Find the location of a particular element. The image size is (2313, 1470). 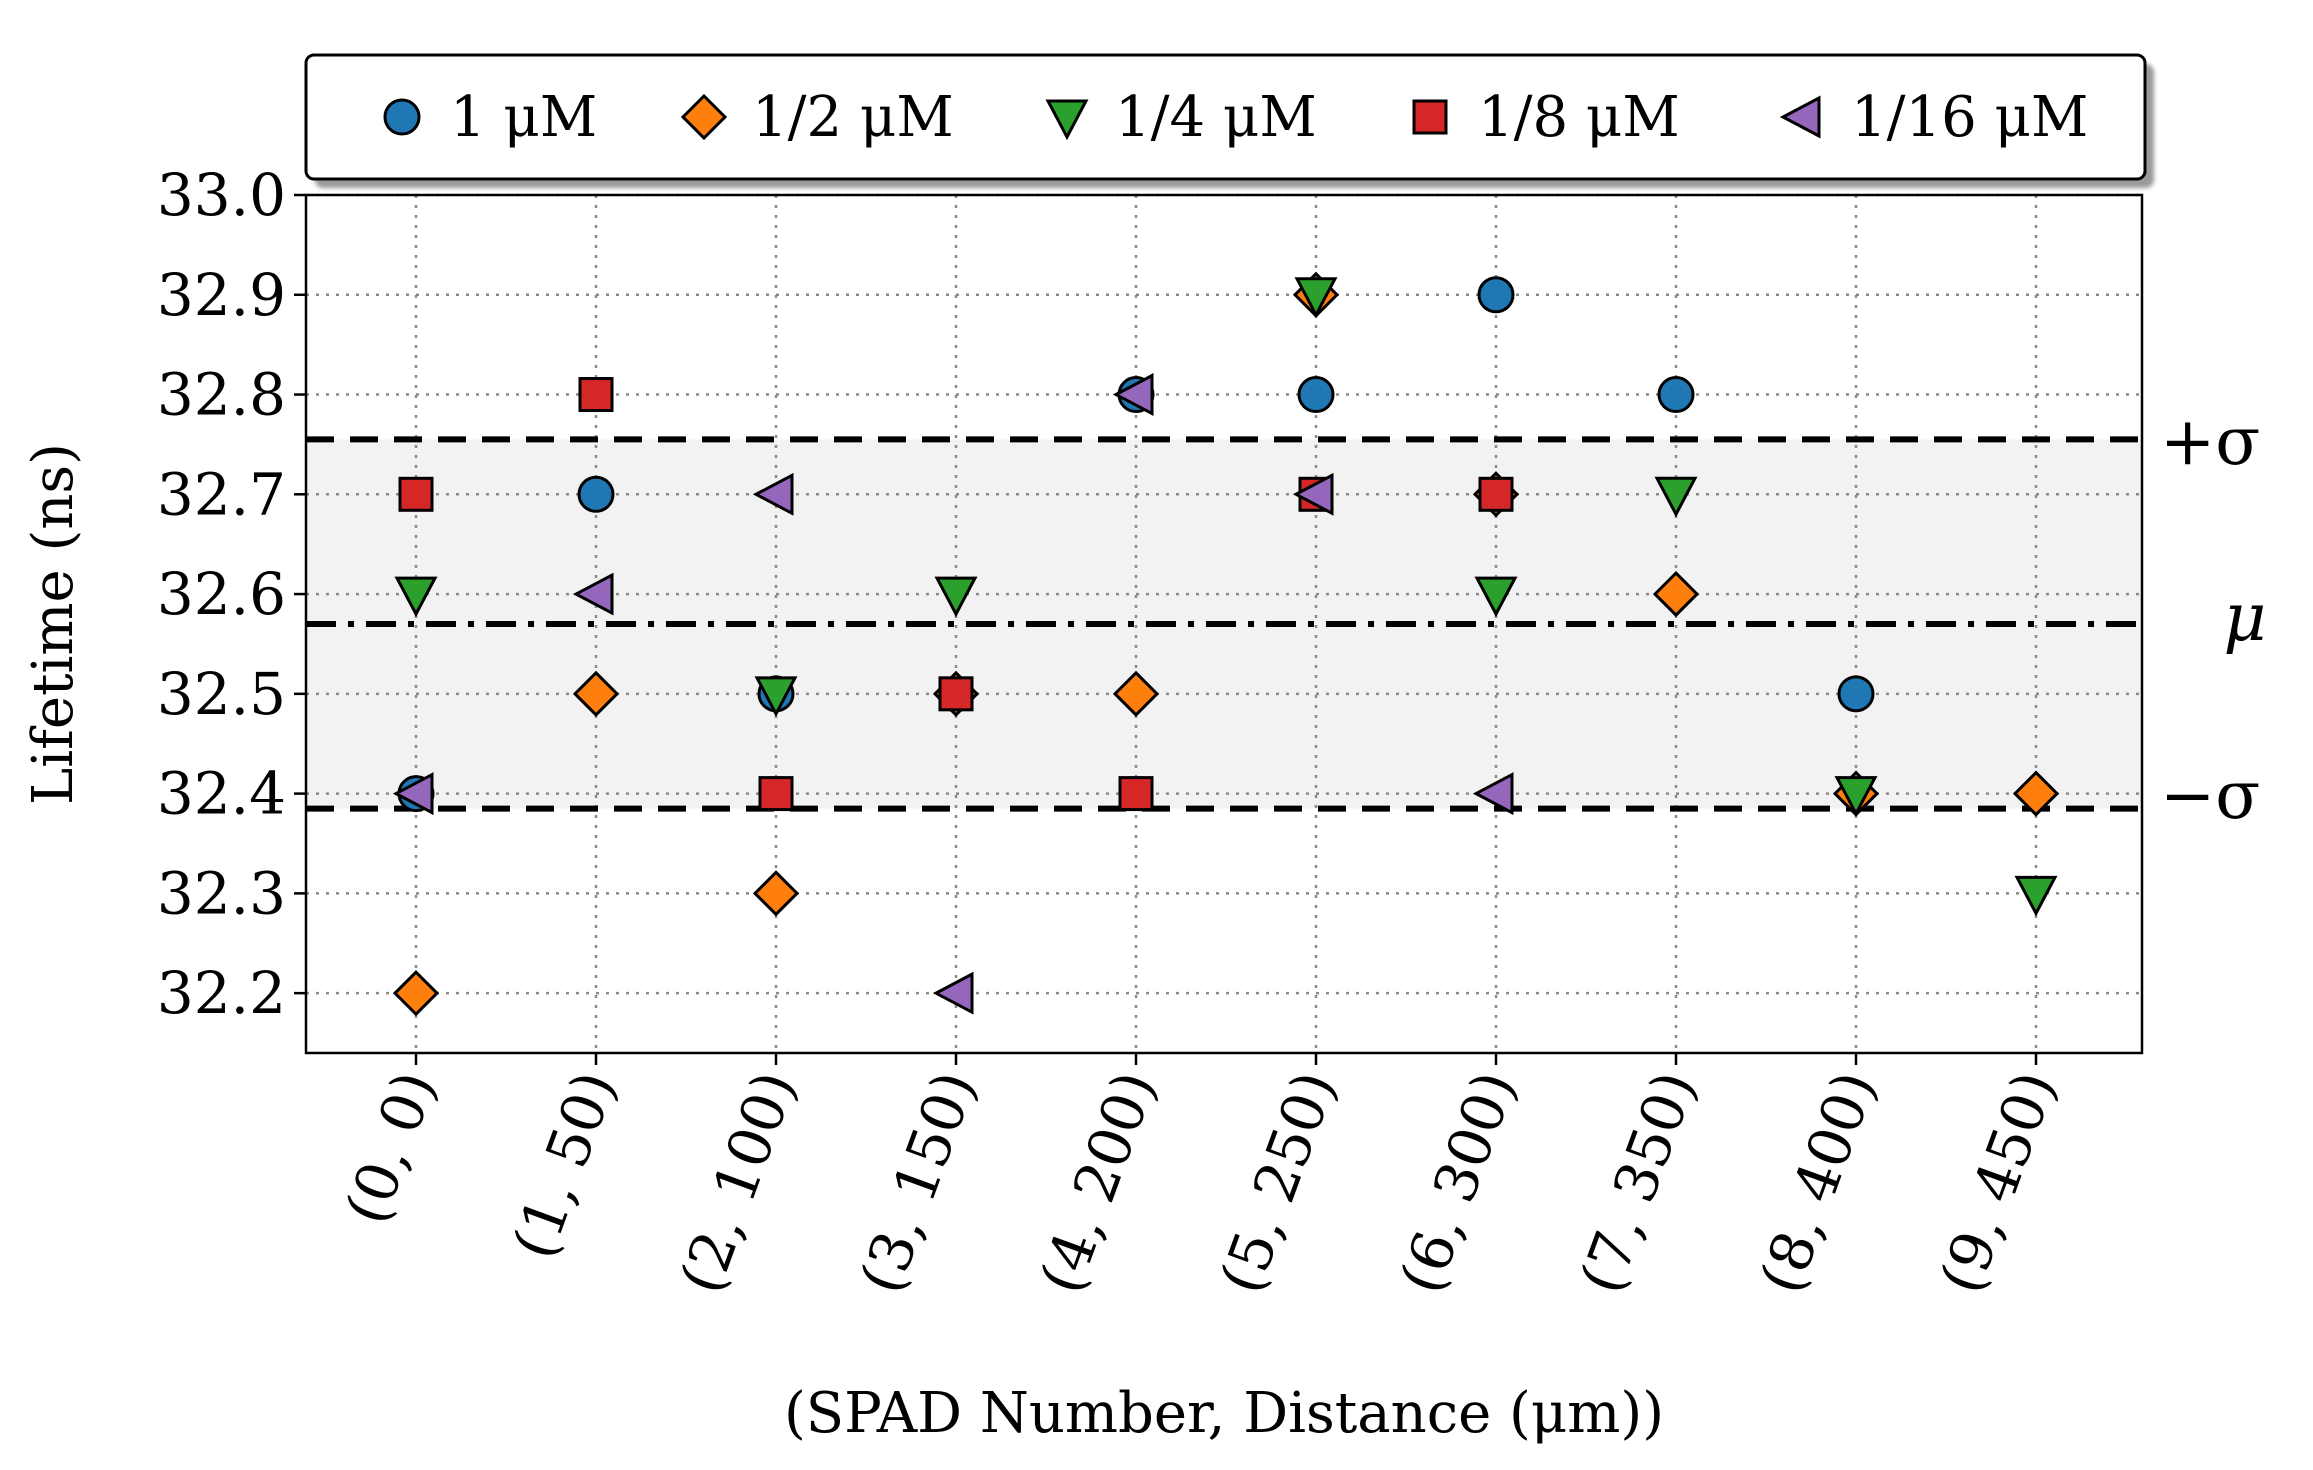

legend-frame is located at coordinates (1225, 117).